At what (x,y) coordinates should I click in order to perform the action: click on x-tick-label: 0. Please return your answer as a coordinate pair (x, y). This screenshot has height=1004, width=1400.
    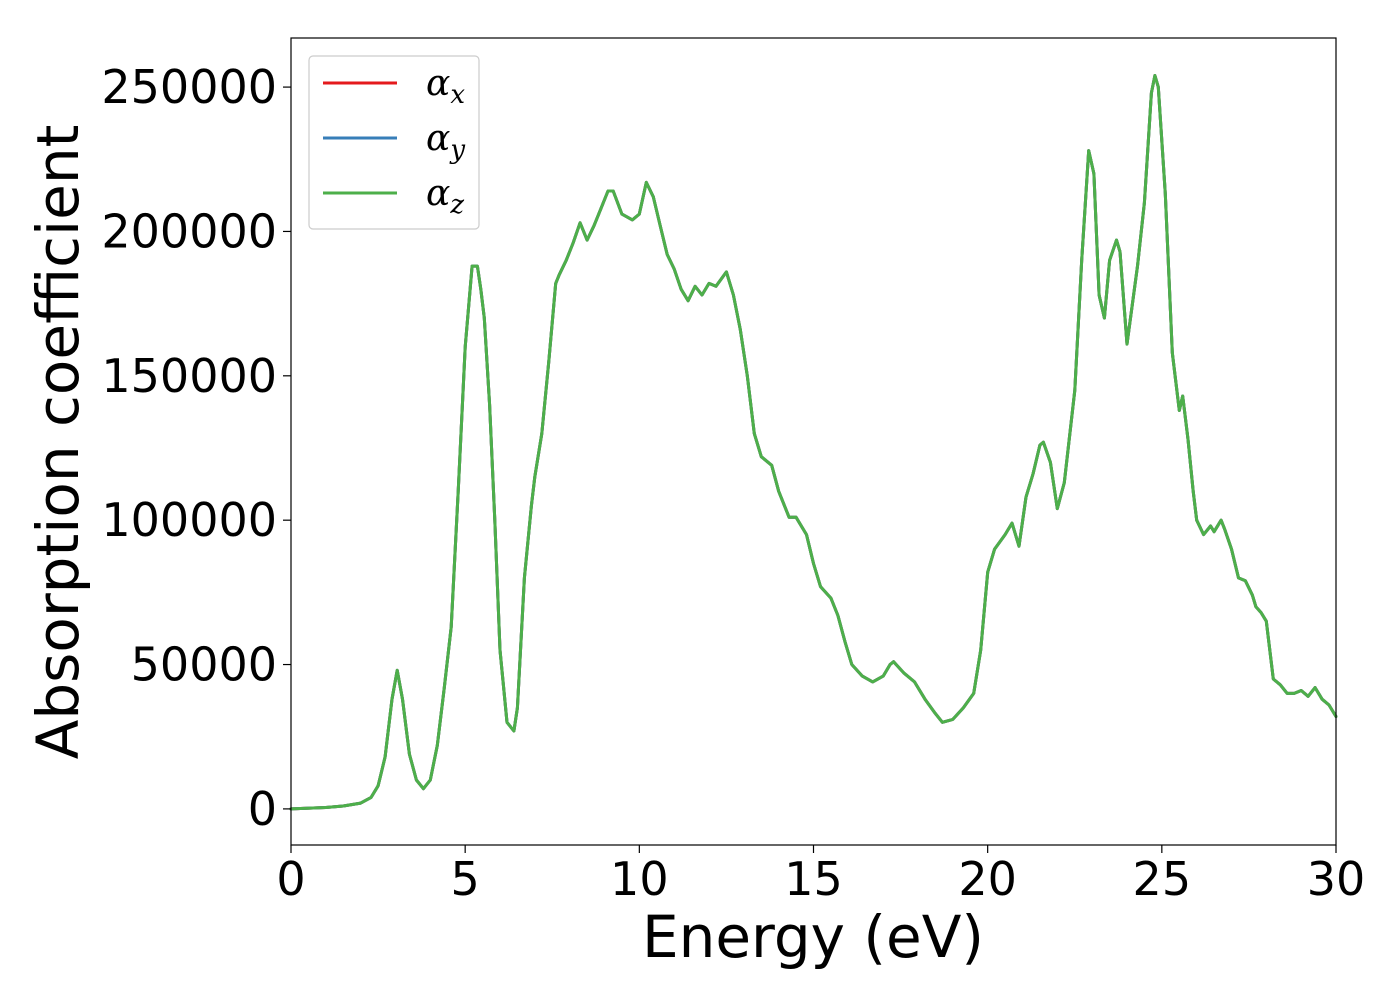
    Looking at the image, I should click on (290, 879).